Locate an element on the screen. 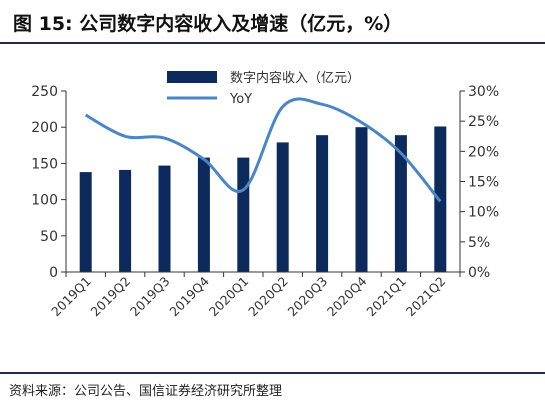  x-tick-label: 2021Q1 is located at coordinates (386, 297).